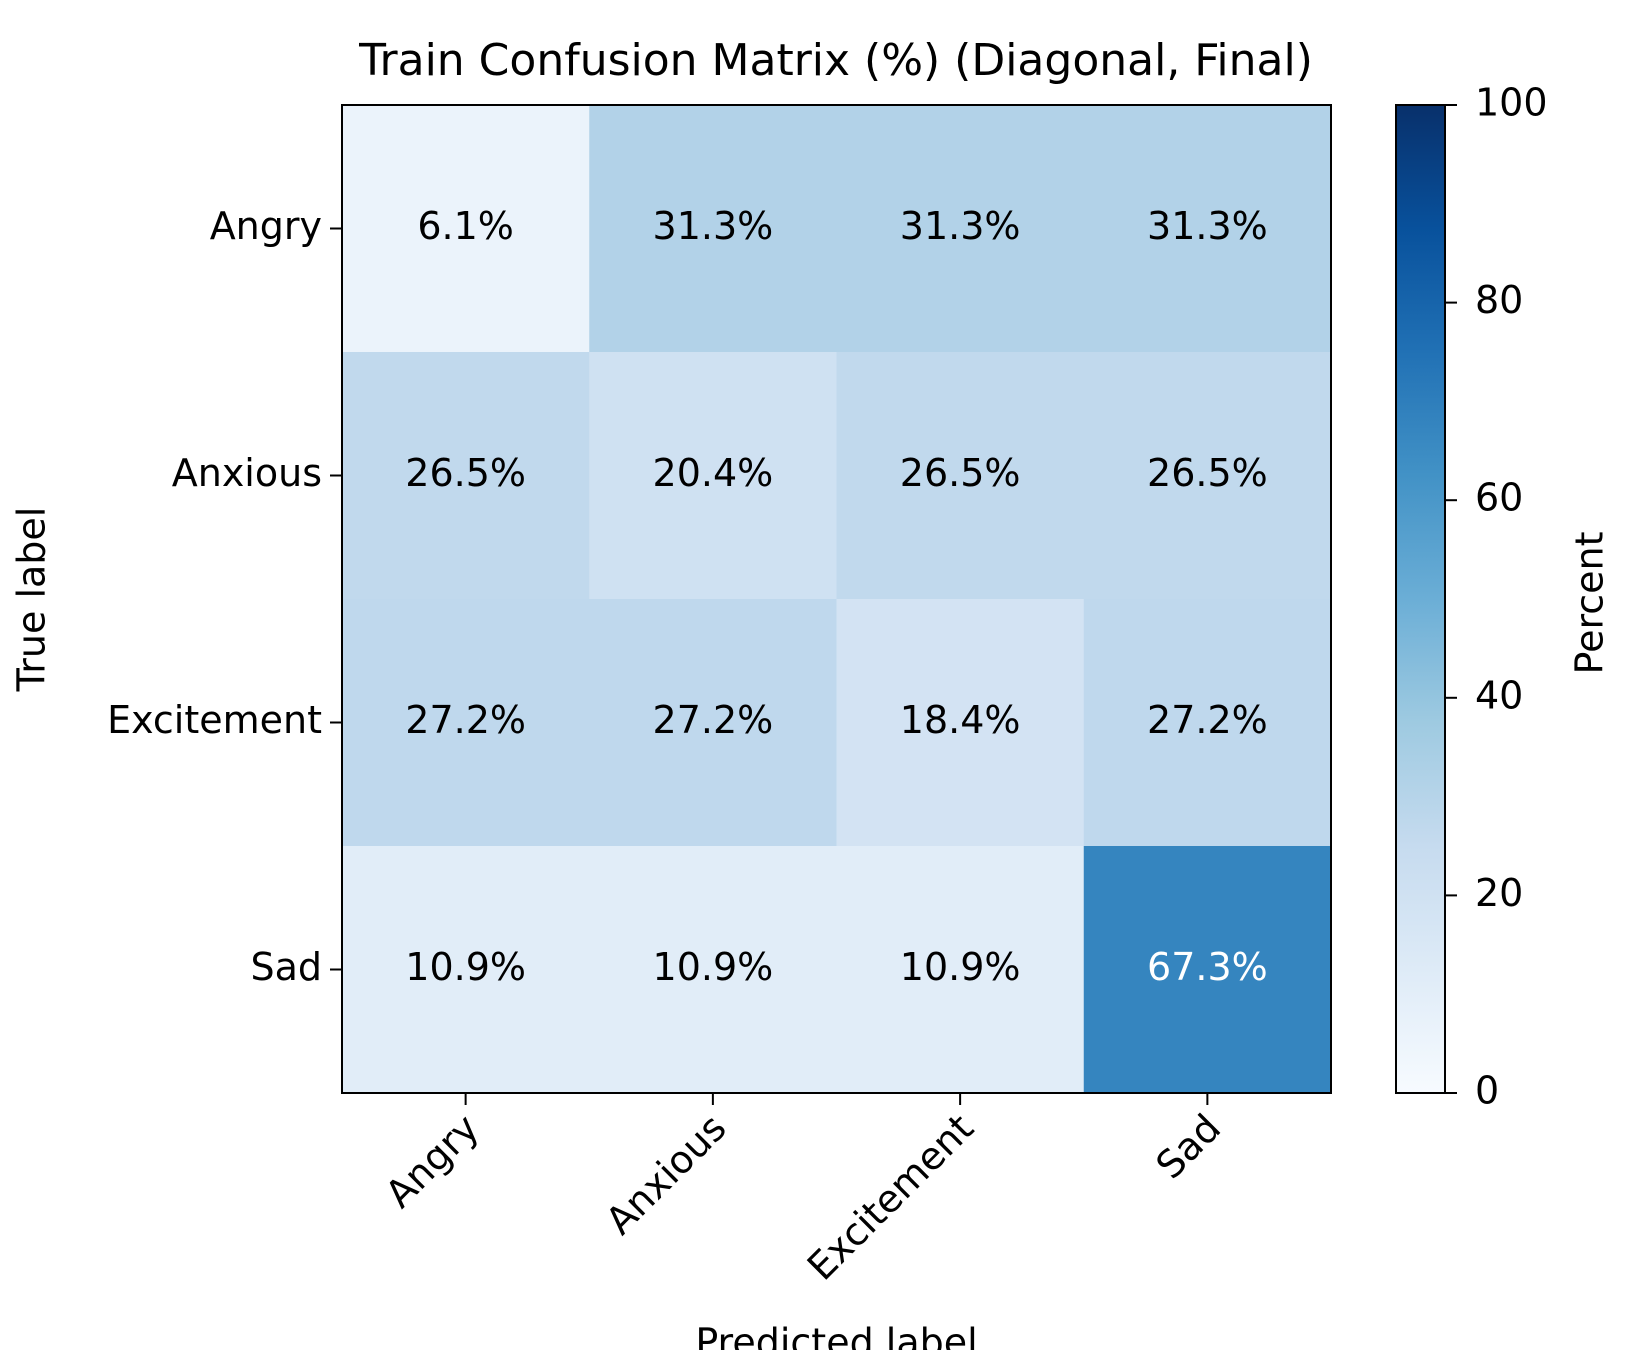  What do you see at coordinates (1590, 603) in the screenshot?
I see `colorbar-label: Percent` at bounding box center [1590, 603].